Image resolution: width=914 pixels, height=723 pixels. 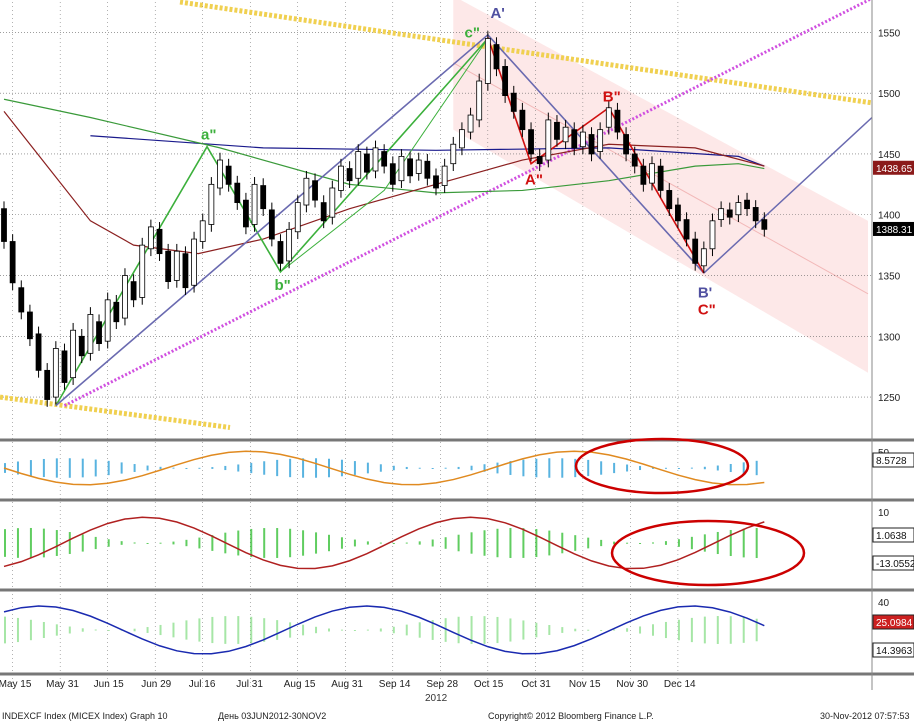 I want to click on red-wave-line, so click(x=596, y=155).